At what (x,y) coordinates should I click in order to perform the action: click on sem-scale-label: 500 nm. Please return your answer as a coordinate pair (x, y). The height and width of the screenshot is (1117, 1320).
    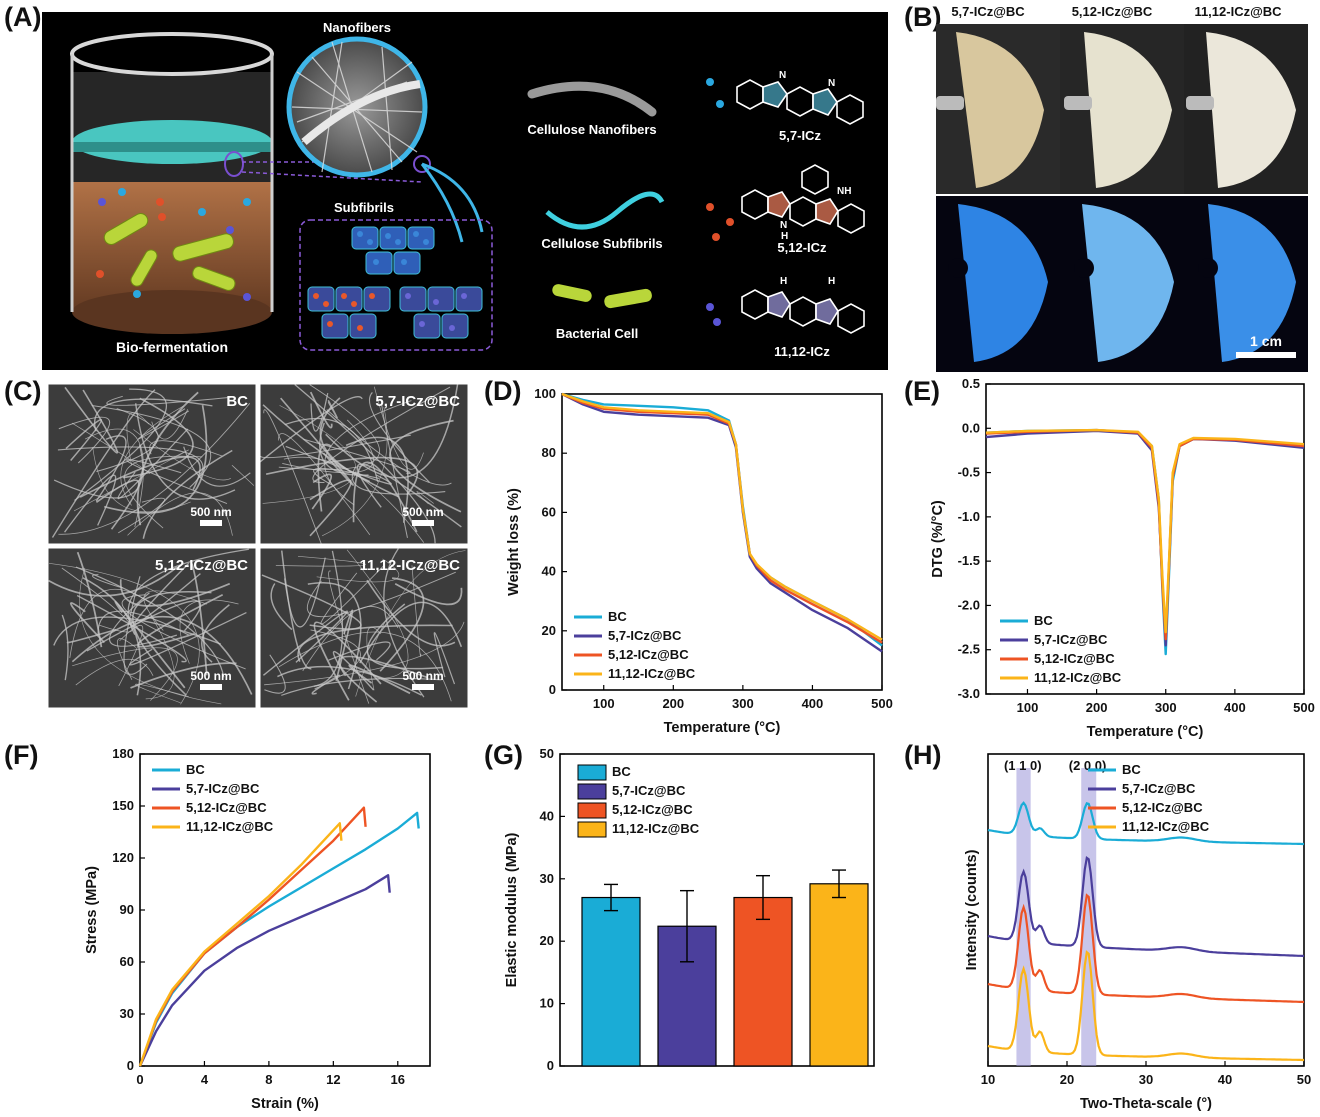
    Looking at the image, I should click on (422, 512).